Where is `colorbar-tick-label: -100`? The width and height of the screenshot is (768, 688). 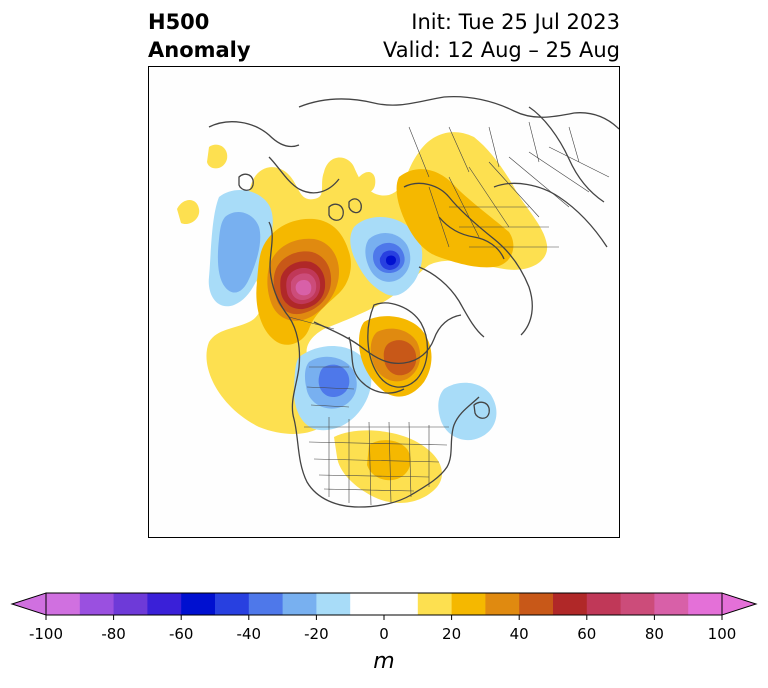 colorbar-tick-label: -100 is located at coordinates (46, 634).